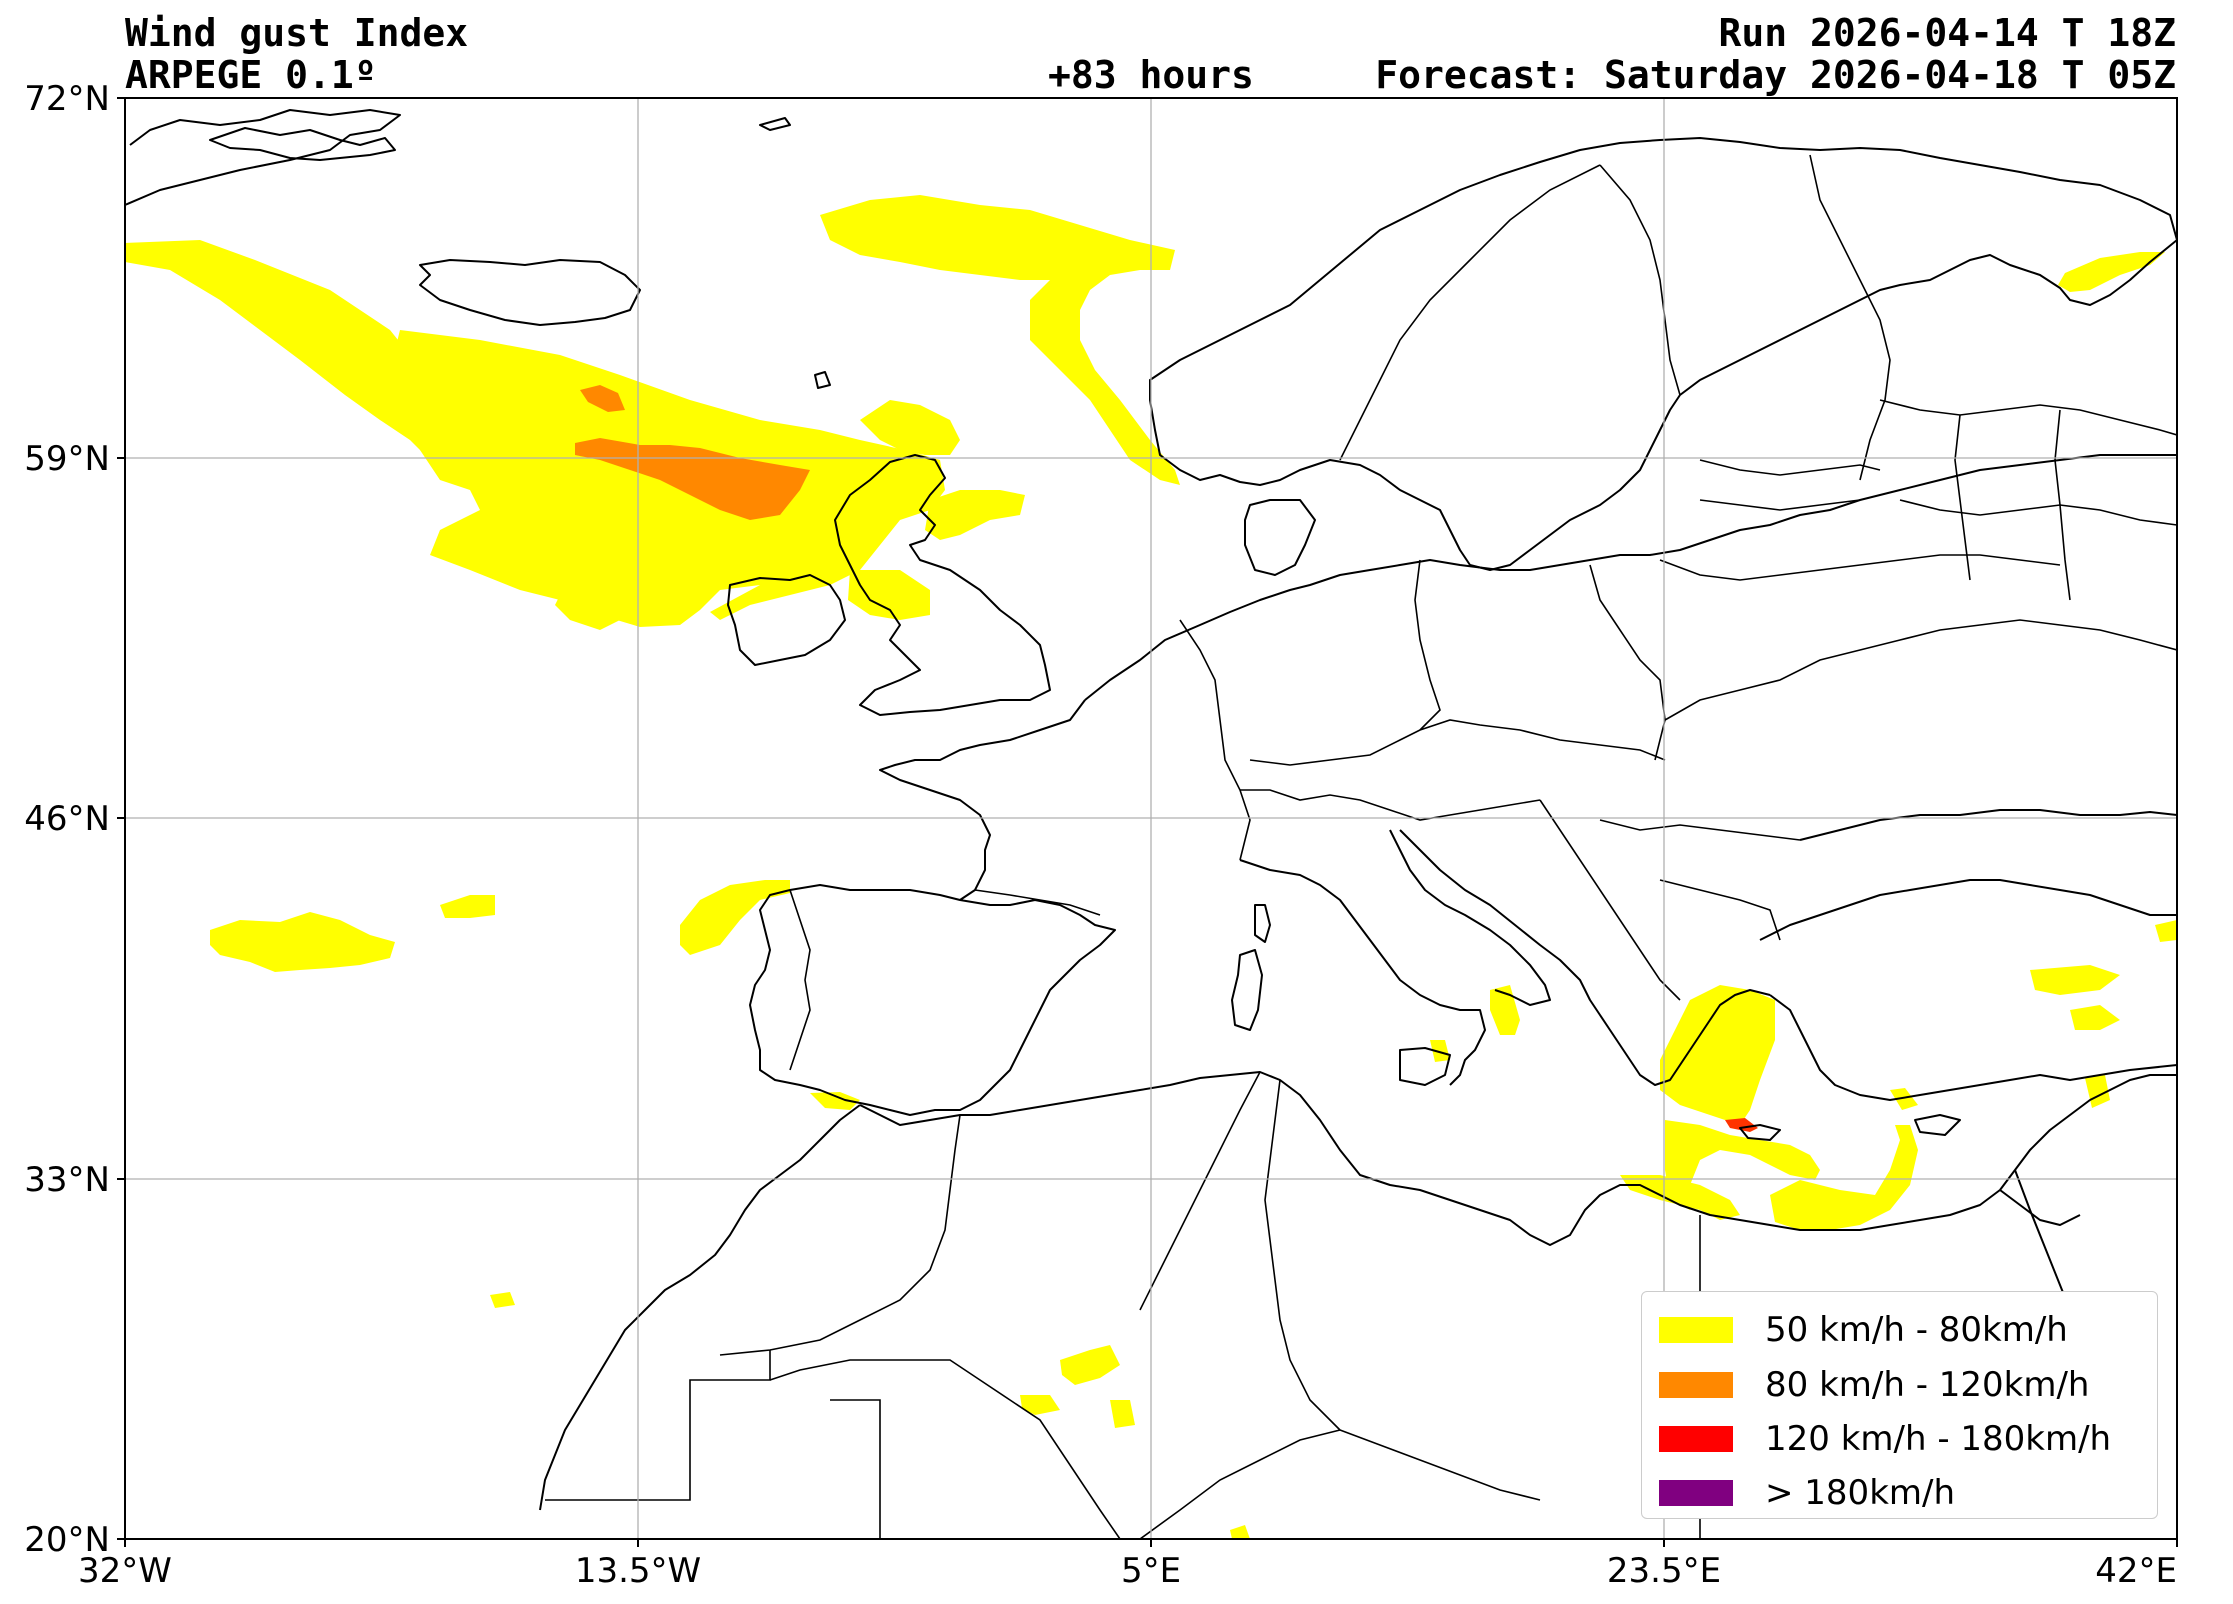 Image resolution: width=2233 pixels, height=1604 pixels. What do you see at coordinates (295, 355) in the screenshot?
I see `gust-area-iceland-west` at bounding box center [295, 355].